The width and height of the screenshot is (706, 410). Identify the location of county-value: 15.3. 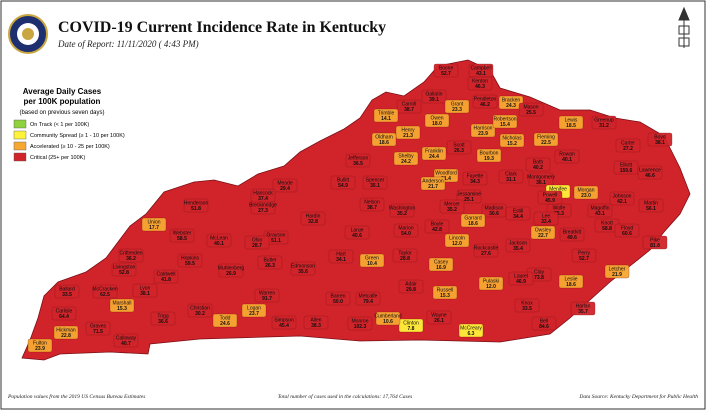
(122, 309).